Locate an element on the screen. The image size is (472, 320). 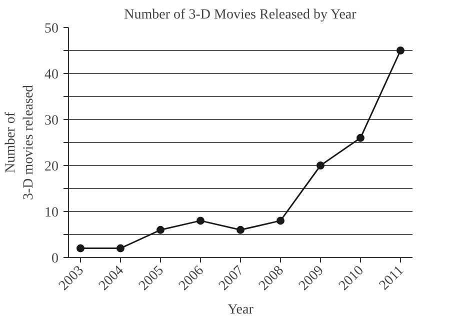
y-tick-label: 40 is located at coordinates (51, 75).